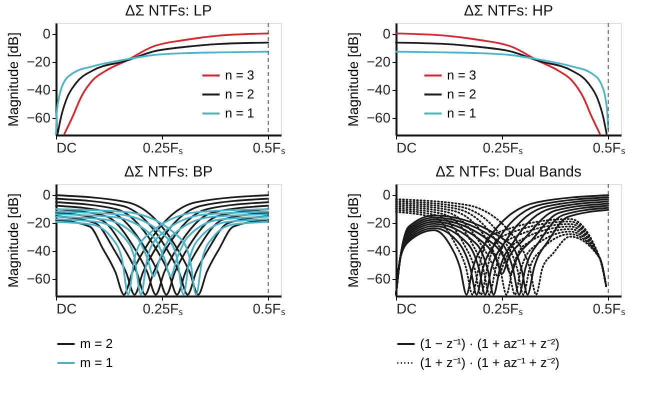 The width and height of the screenshot is (672, 403). Describe the element at coordinates (96, 343) in the screenshot. I see `legend-label: m = 2` at that location.